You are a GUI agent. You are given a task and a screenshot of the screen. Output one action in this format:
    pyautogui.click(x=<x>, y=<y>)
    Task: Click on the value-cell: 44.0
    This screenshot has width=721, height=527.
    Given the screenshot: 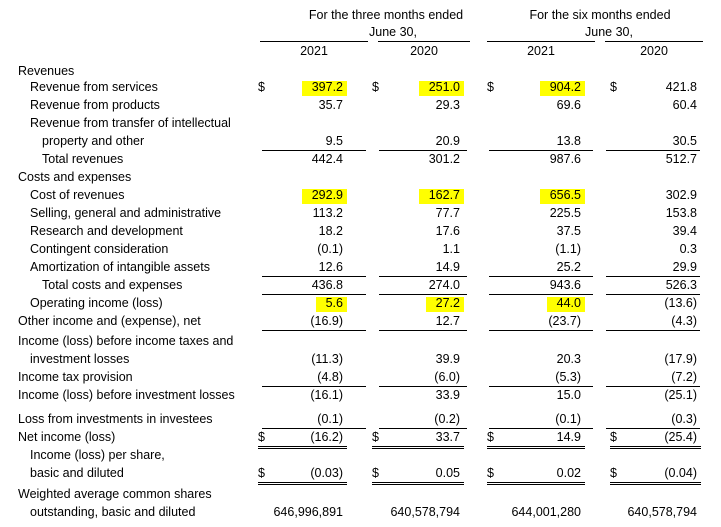 What is the action you would take?
    pyautogui.click(x=568, y=303)
    